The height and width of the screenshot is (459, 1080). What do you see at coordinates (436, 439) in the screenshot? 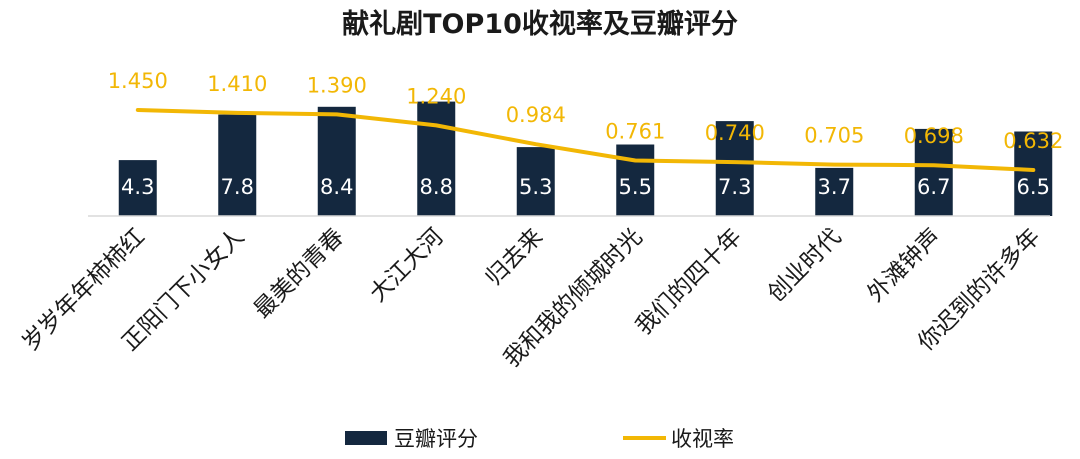
I see `legend-label-bar: 豆瓣评分` at bounding box center [436, 439].